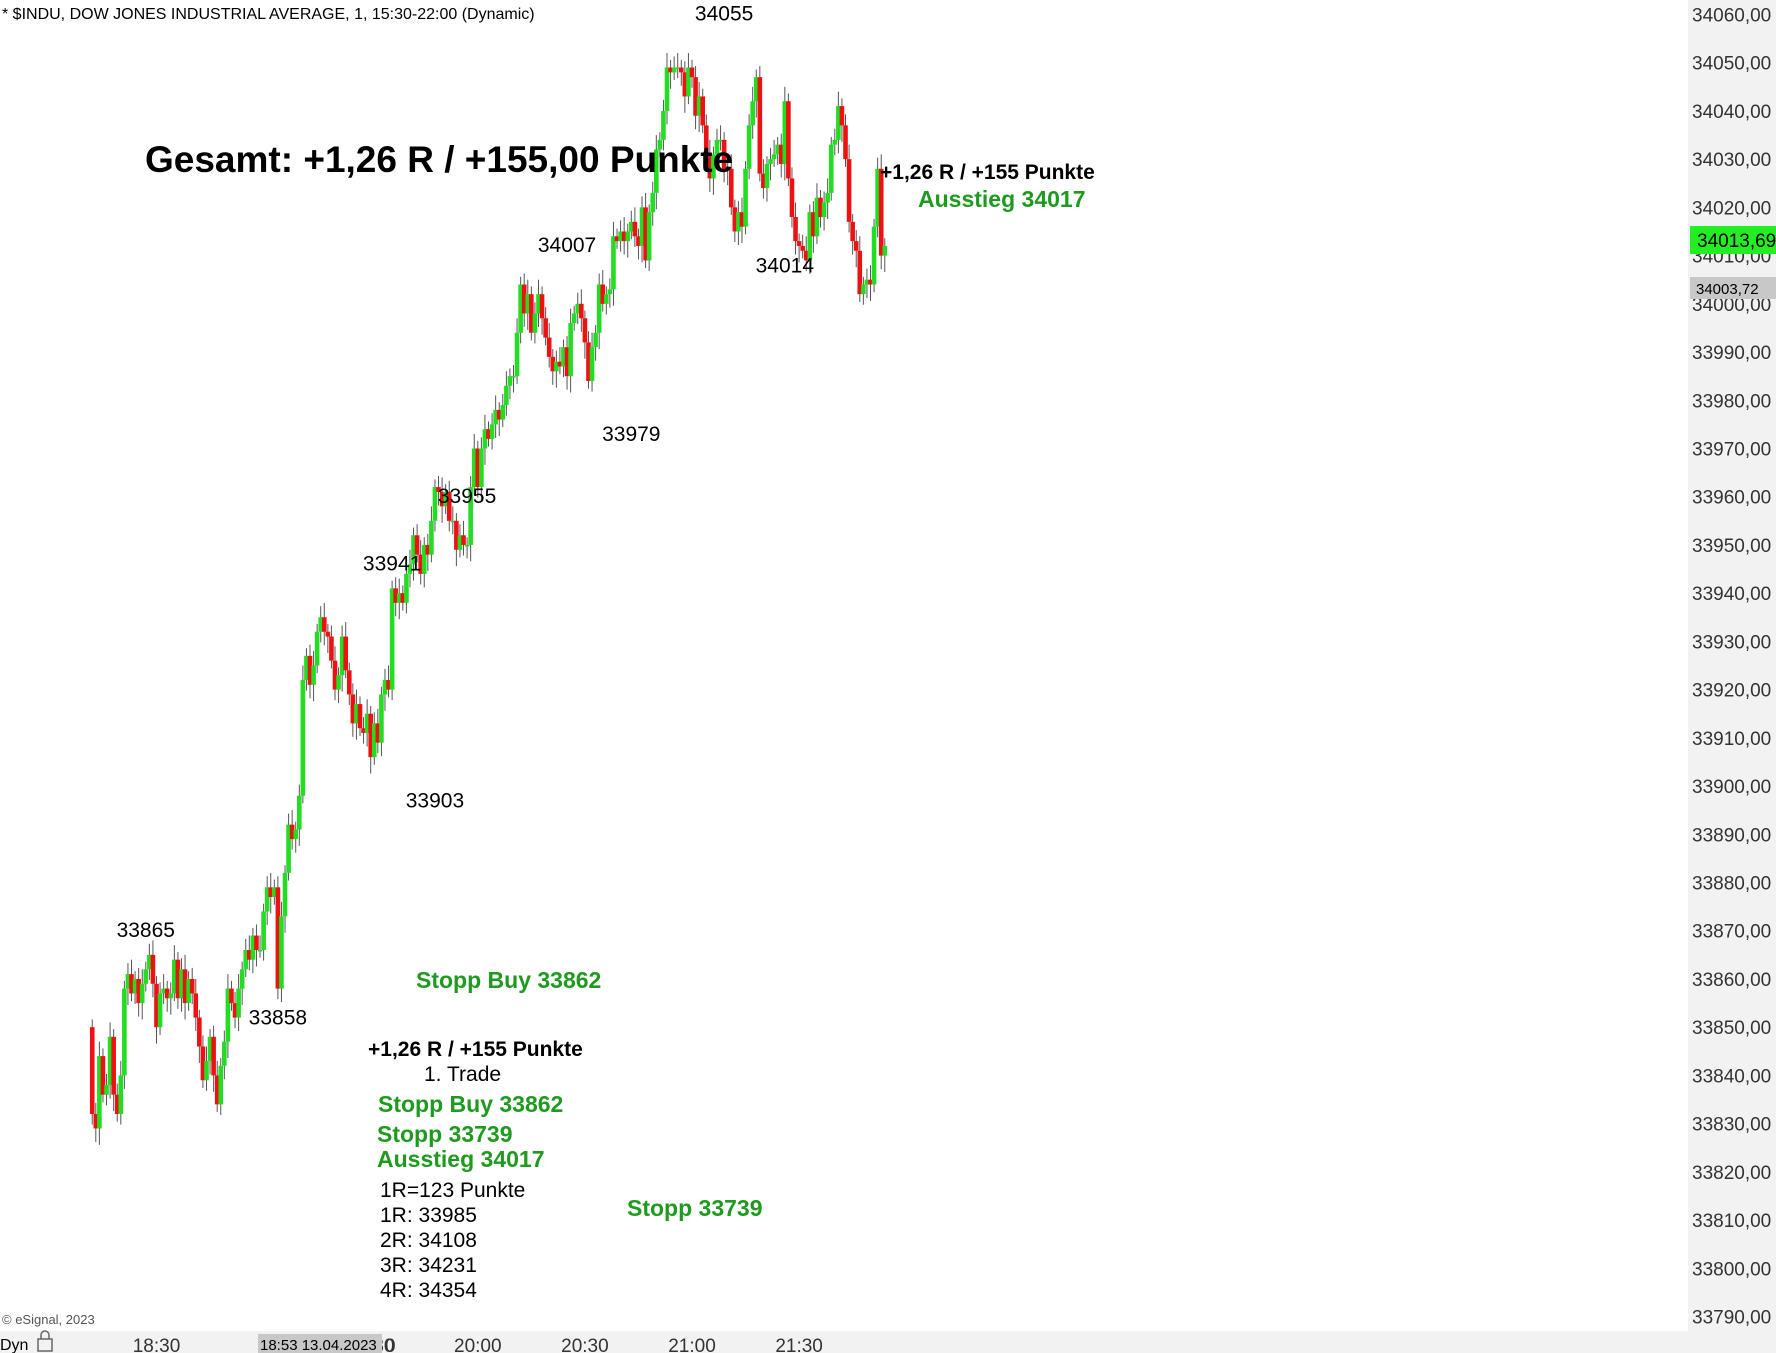  I want to click on price-tick-label: 33960,00, so click(1731, 498).